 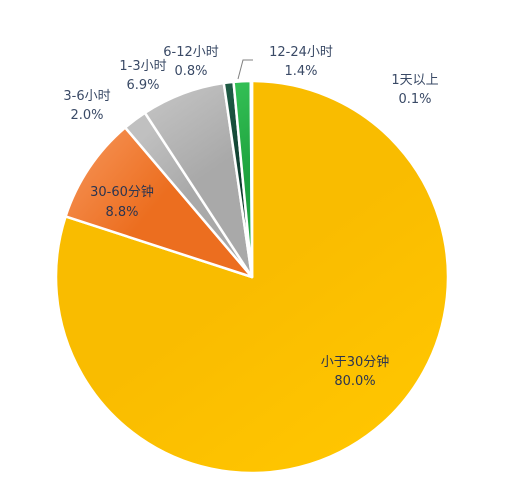 I want to click on label-name-6-12h: 6-12小时, so click(x=191, y=52).